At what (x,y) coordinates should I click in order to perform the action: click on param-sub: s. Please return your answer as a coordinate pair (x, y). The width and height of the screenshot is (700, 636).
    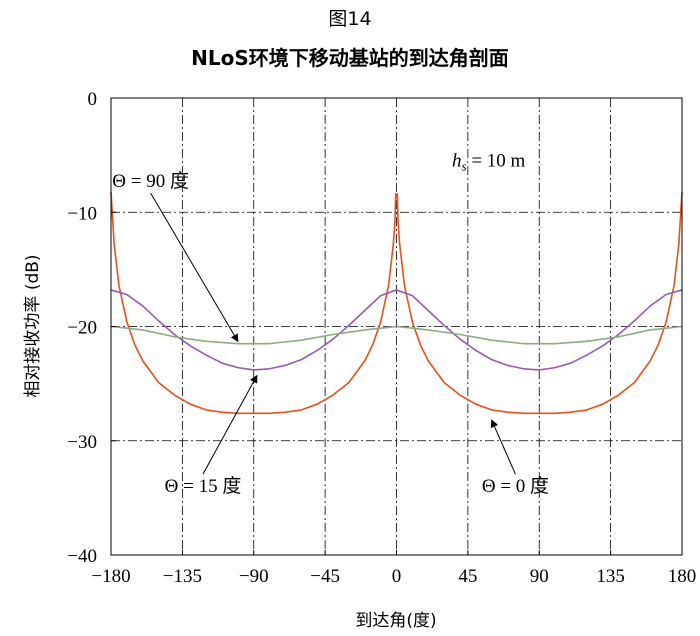
    Looking at the image, I should click on (464, 166).